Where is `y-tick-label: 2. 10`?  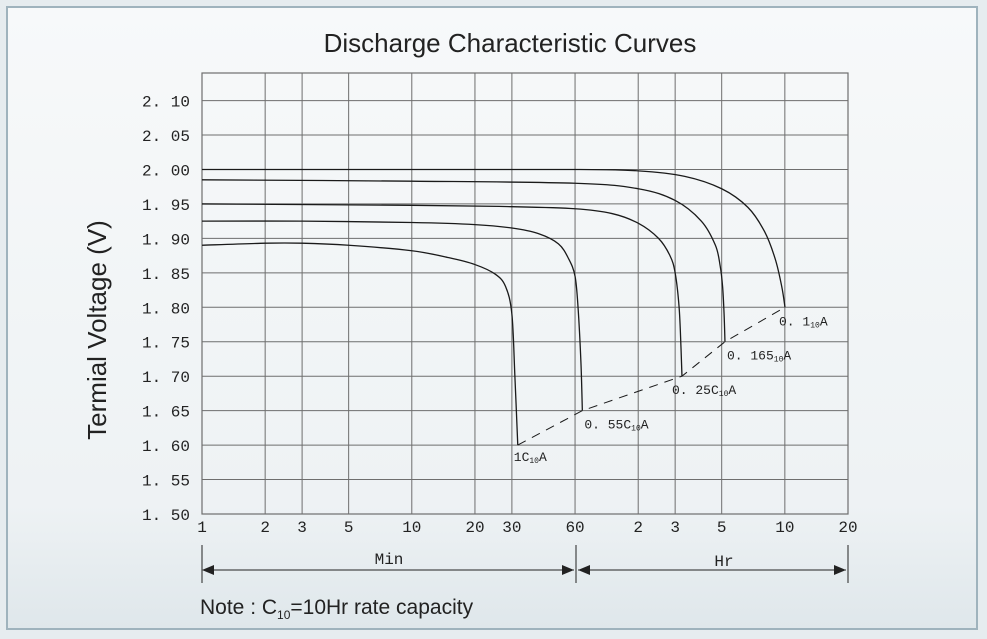
y-tick-label: 2. 10 is located at coordinates (166, 103).